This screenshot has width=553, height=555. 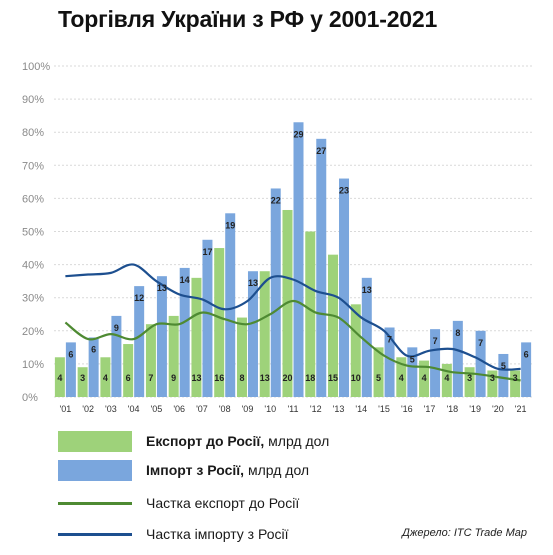 What do you see at coordinates (185, 280) in the screenshot?
I see `import-bar-label: 14` at bounding box center [185, 280].